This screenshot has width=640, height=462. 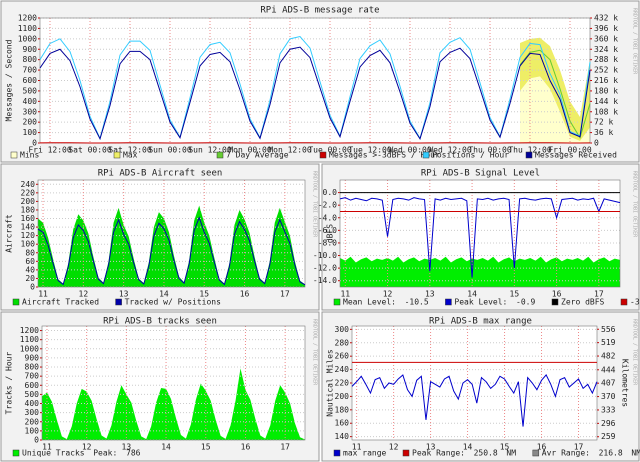 What do you see at coordinates (30, 101) in the screenshot?
I see `y-tick-label: 400` at bounding box center [30, 101].